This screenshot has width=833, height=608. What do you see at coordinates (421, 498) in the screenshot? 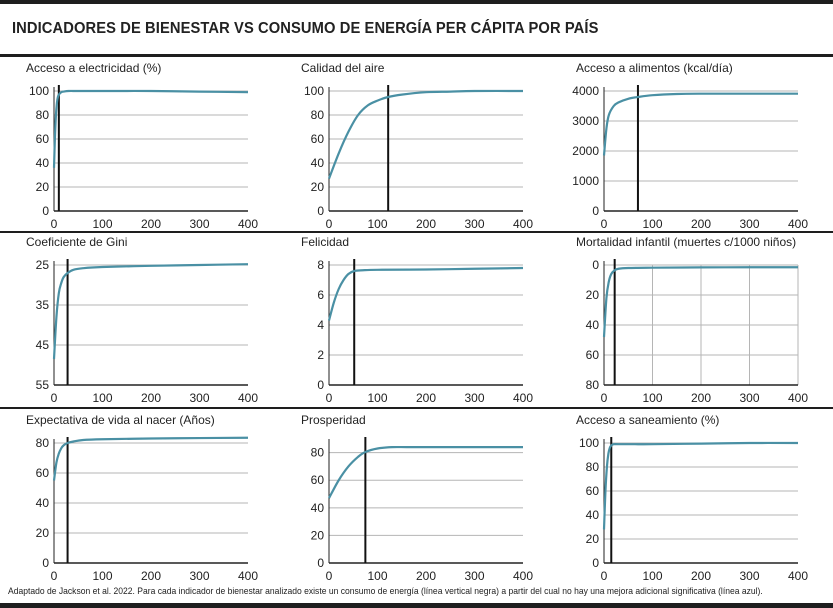
I see `panel-prosperity: Prosperidad 0 20 40 60 80 0 100 200 300 400` at bounding box center [421, 498].